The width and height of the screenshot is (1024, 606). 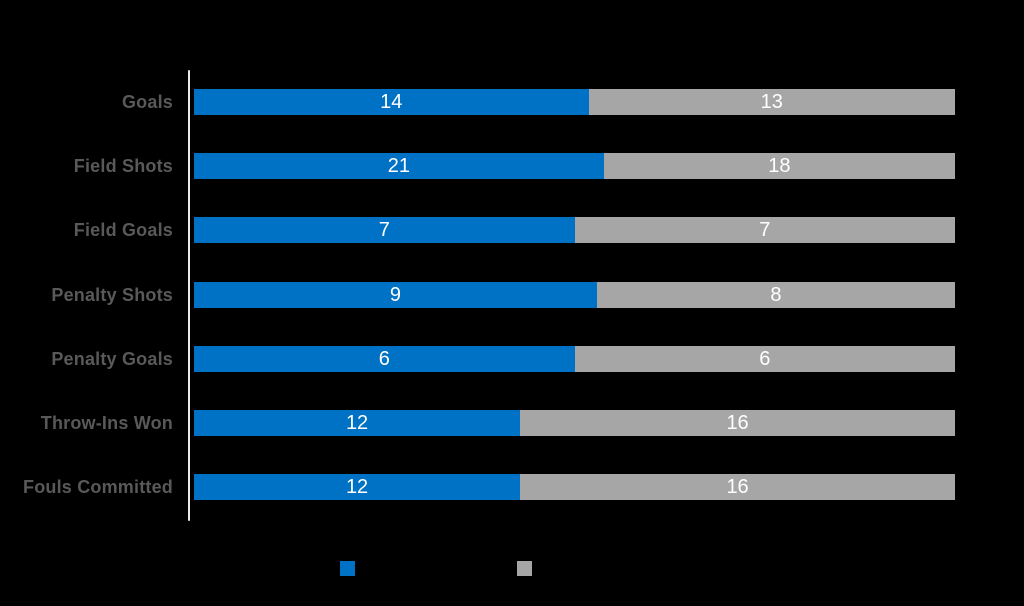 I want to click on category-label: Throw-Ins Won, so click(x=106, y=423).